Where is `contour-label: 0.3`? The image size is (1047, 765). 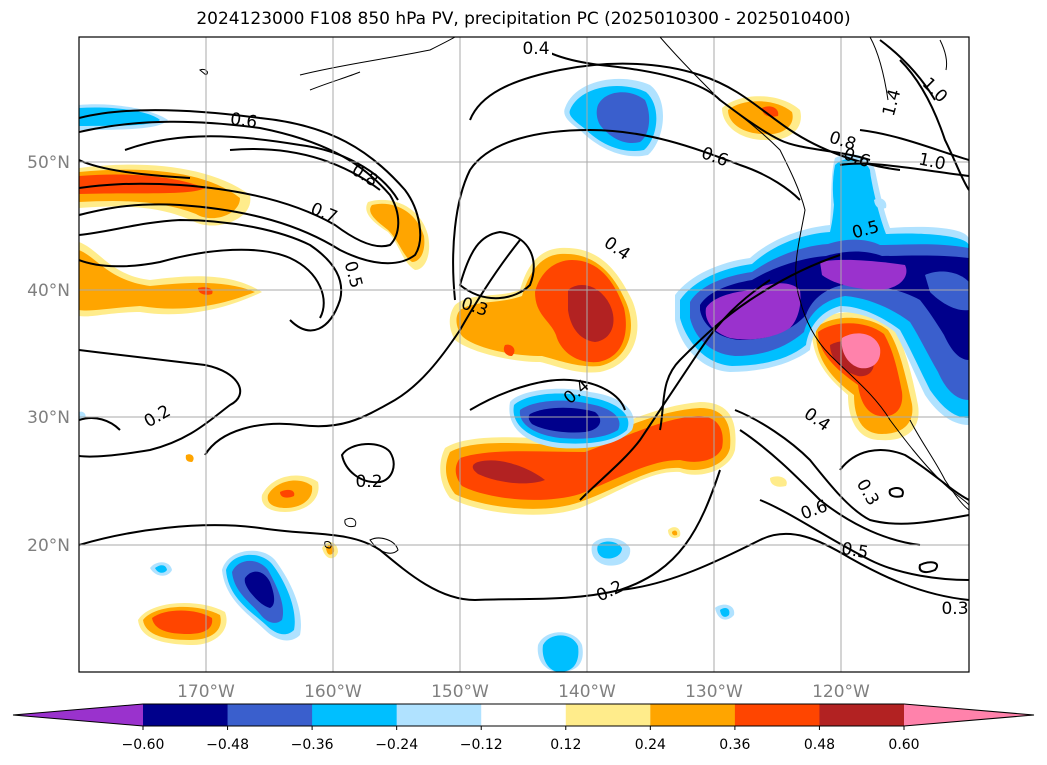
contour-label: 0.3 is located at coordinates (954, 609).